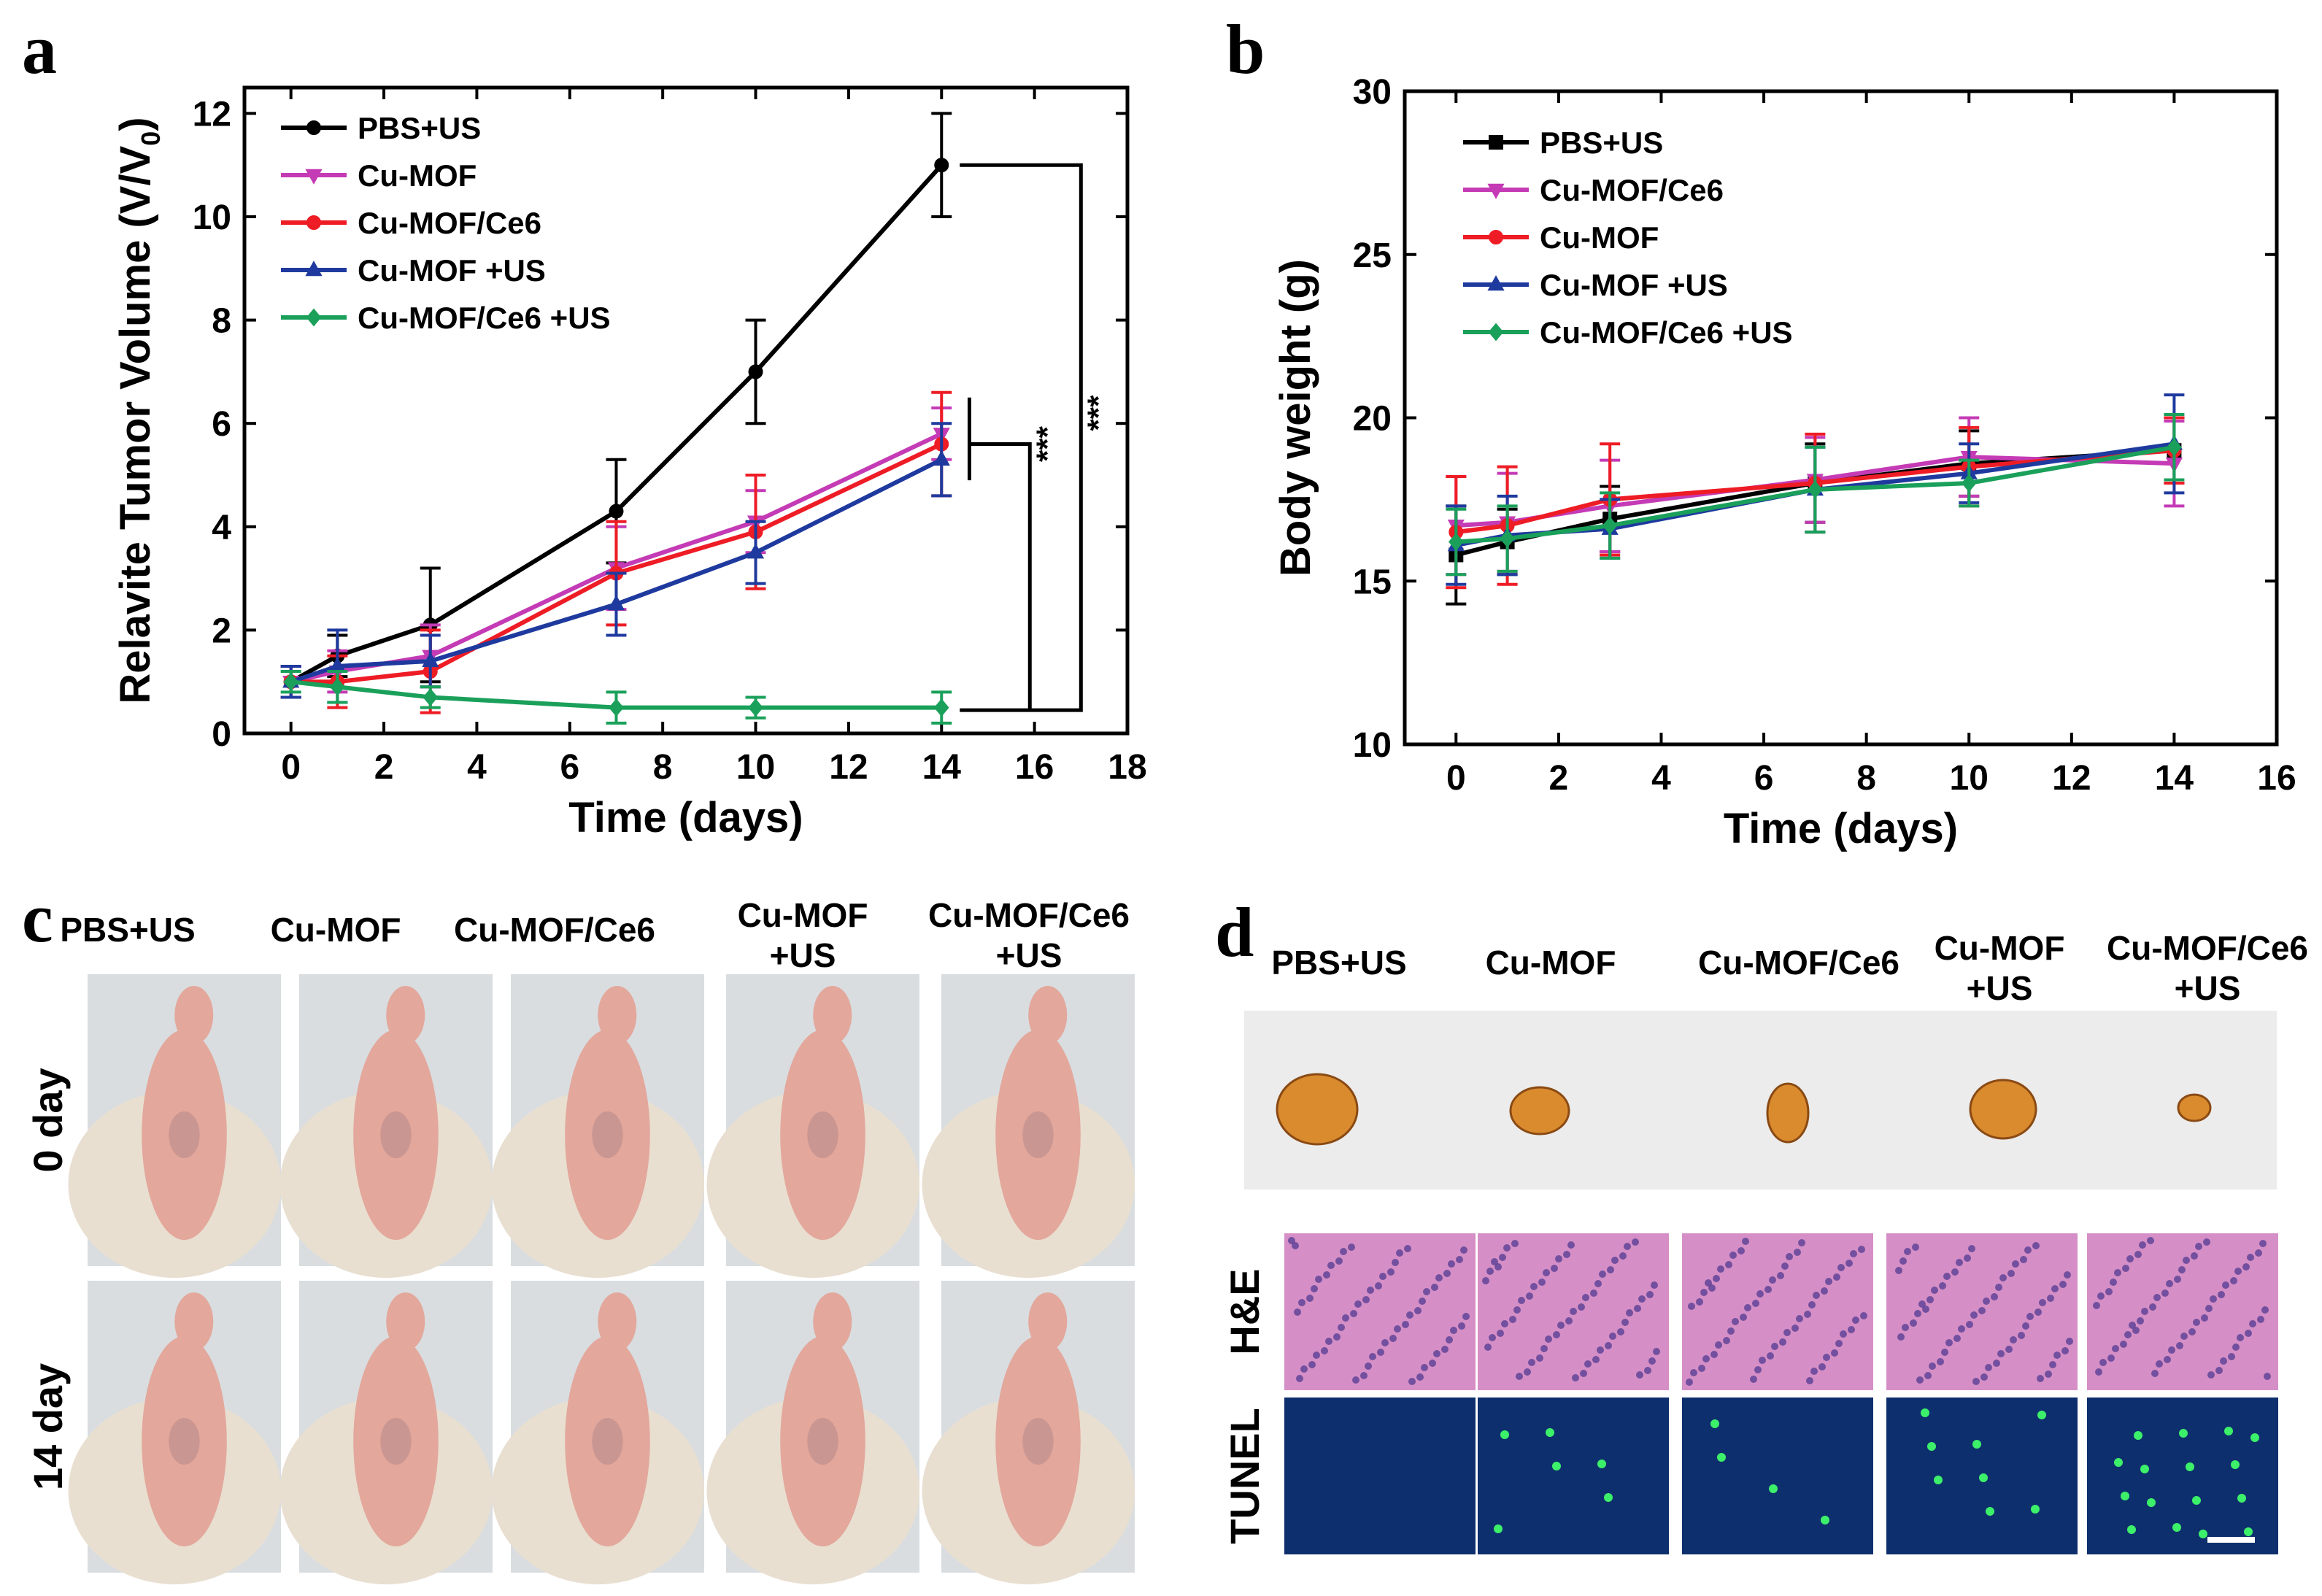 The width and height of the screenshot is (2322, 1596). What do you see at coordinates (291, 767) in the screenshot?
I see `x-tick-label: 0` at bounding box center [291, 767].